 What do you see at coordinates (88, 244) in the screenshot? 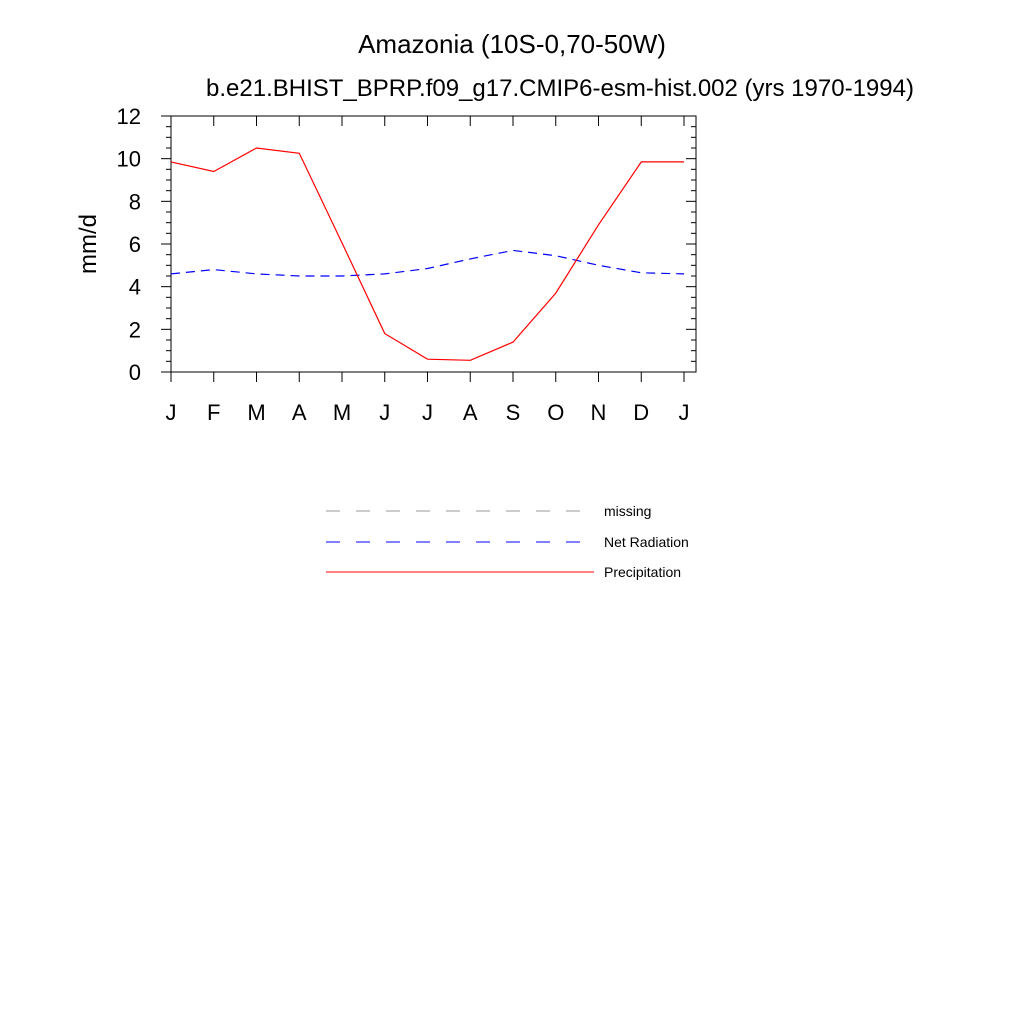
I see `y-axis-label: mm/d` at bounding box center [88, 244].